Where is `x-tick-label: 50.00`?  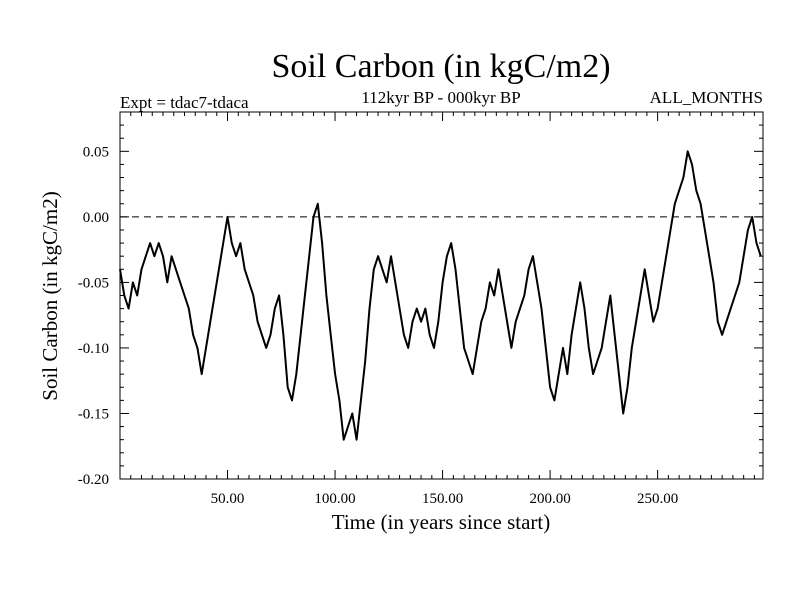
x-tick-label: 50.00 is located at coordinates (228, 499).